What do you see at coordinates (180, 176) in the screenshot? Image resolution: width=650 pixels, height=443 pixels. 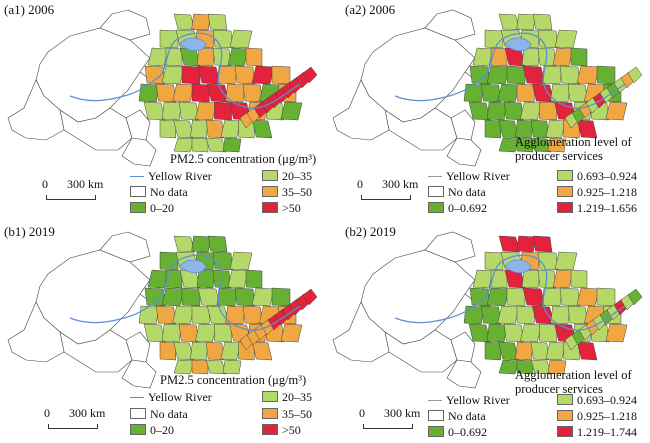 I see `legend-label: Yellow River` at bounding box center [180, 176].